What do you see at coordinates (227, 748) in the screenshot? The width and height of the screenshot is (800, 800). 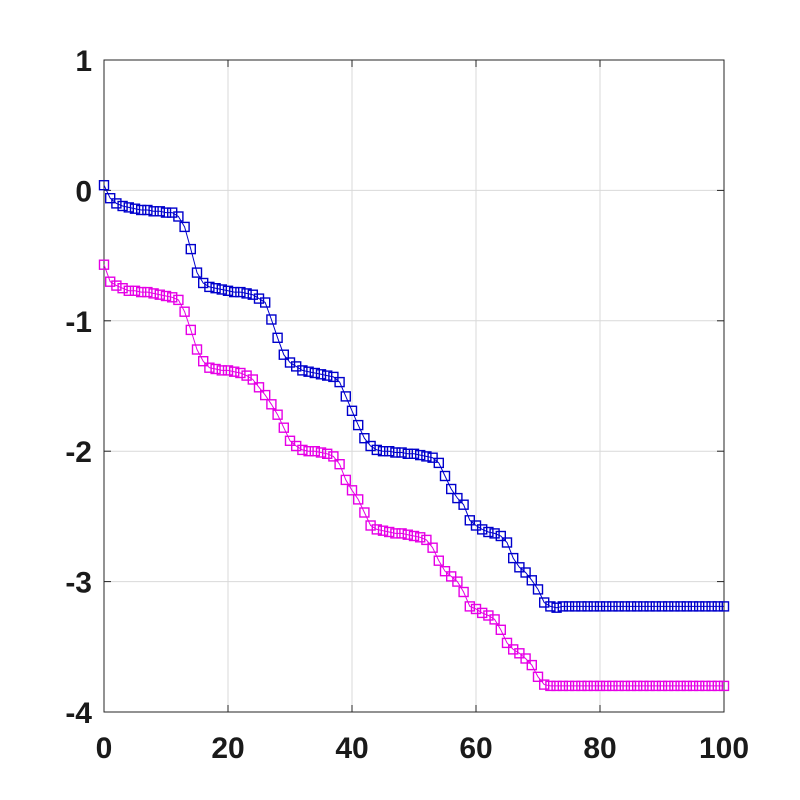 I see `x-tick-label: 20` at bounding box center [227, 748].